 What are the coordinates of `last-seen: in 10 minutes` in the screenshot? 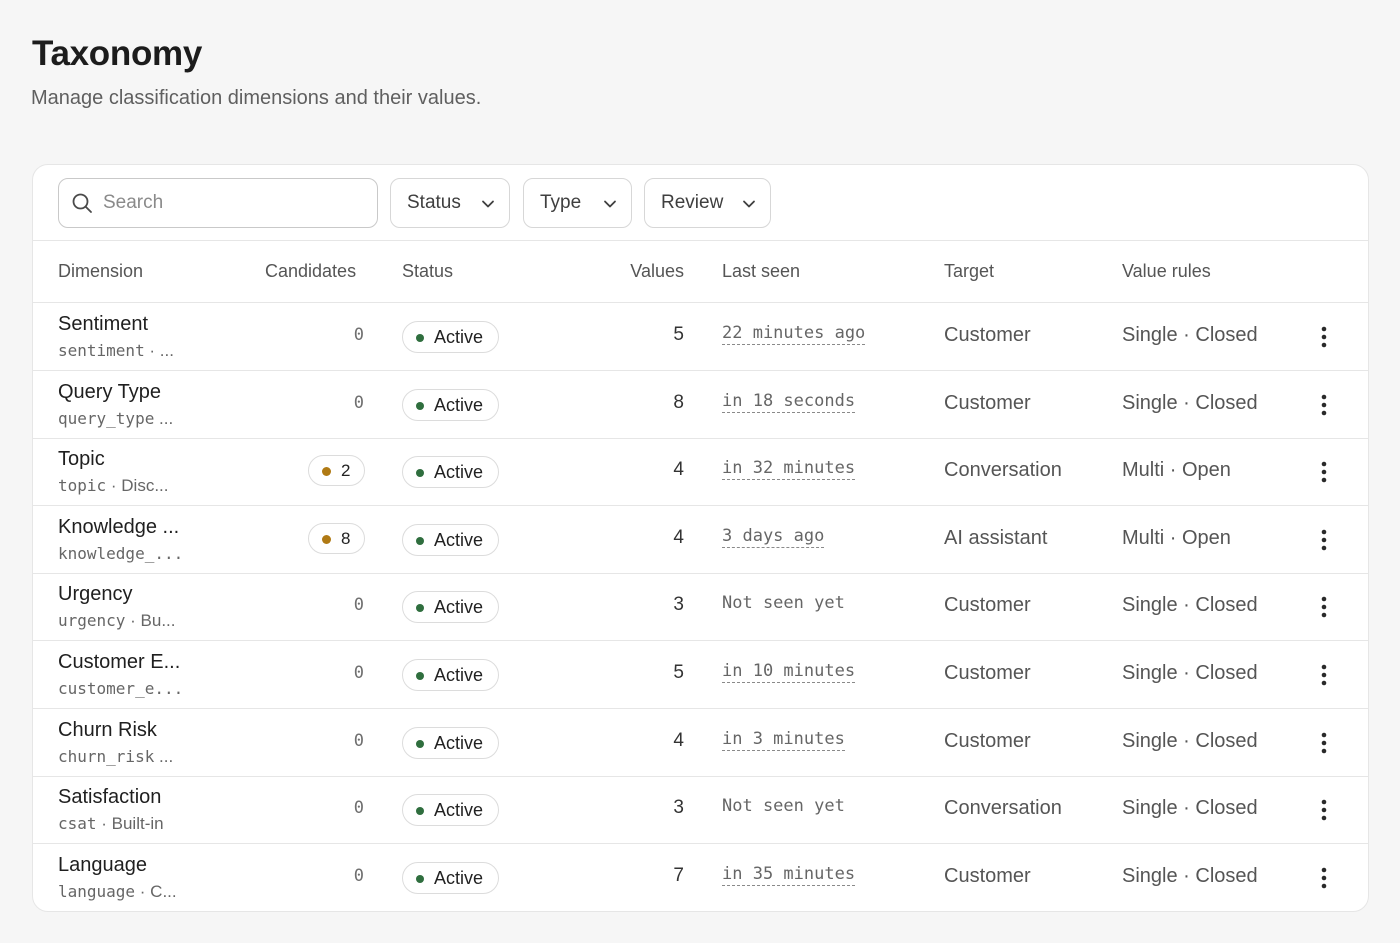 It's located at (789, 672).